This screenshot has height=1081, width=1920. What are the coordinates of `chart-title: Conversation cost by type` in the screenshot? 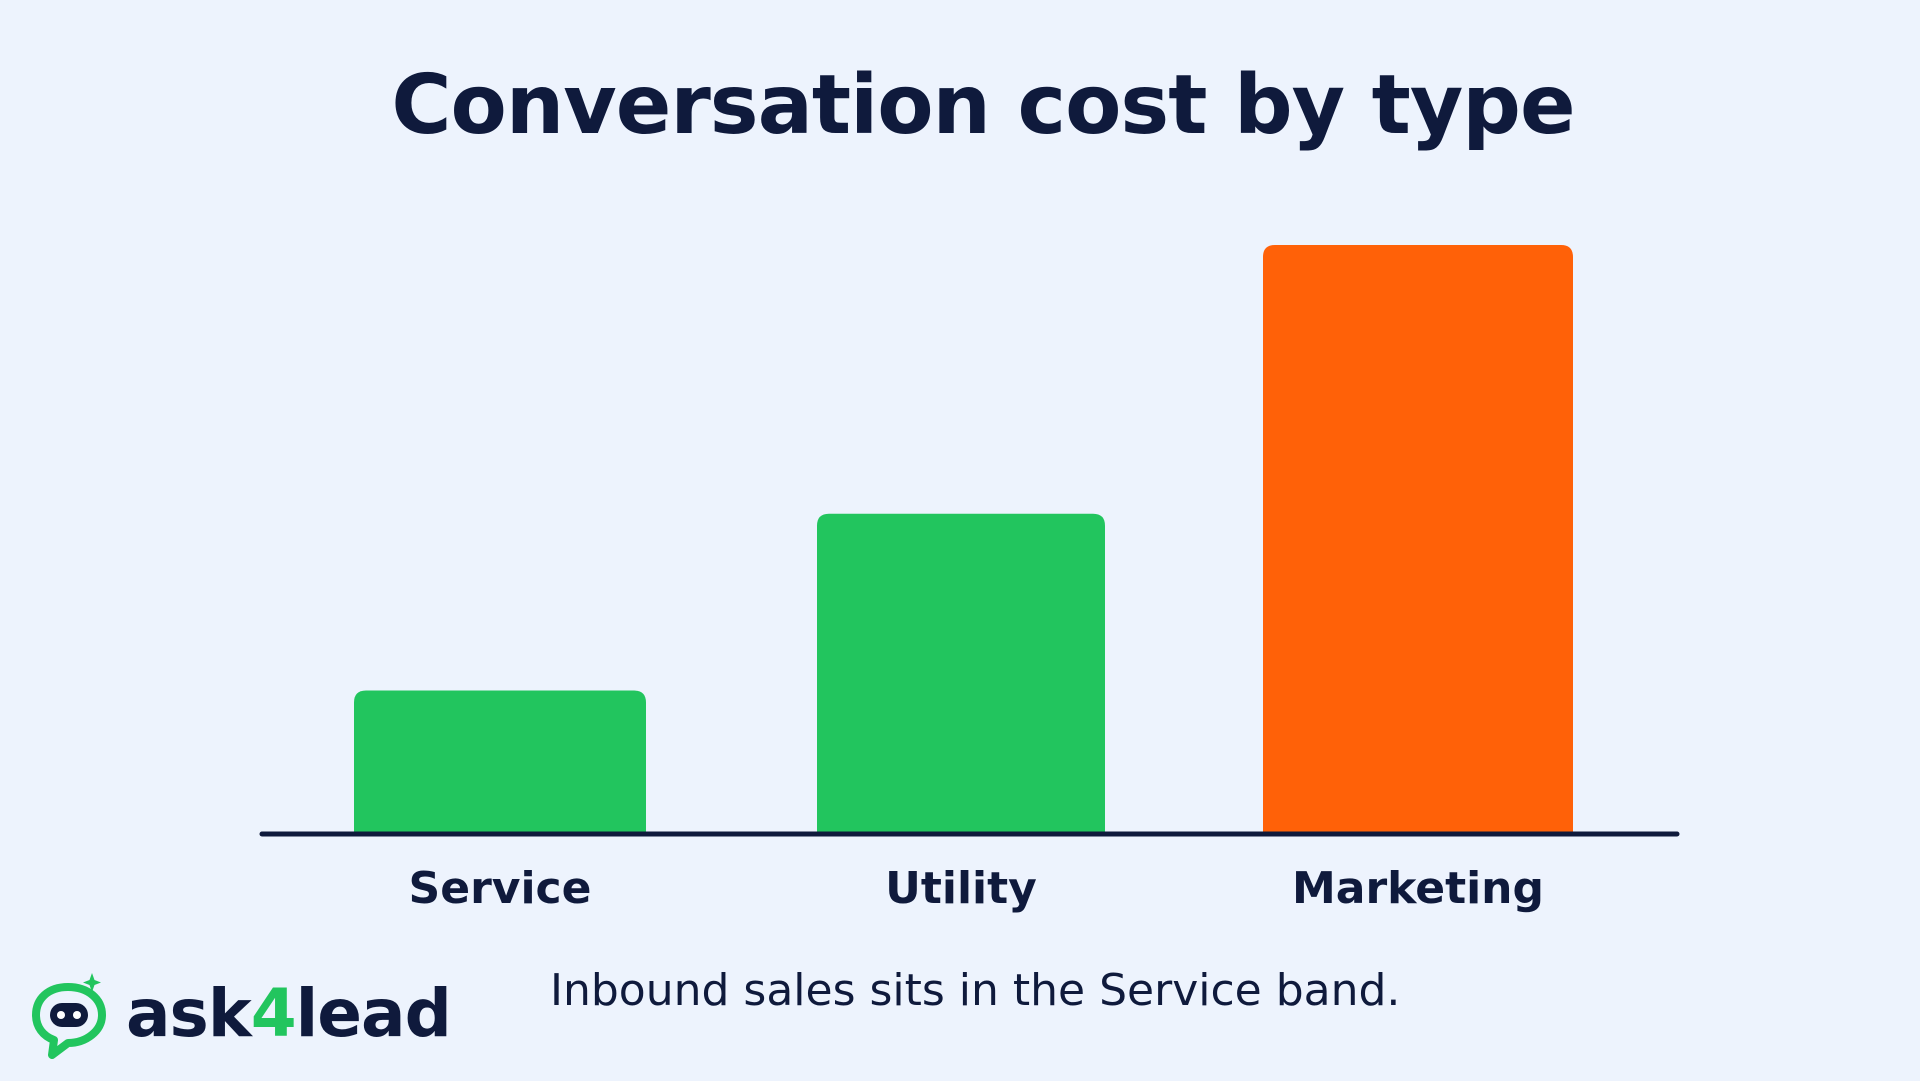 It's located at (983, 105).